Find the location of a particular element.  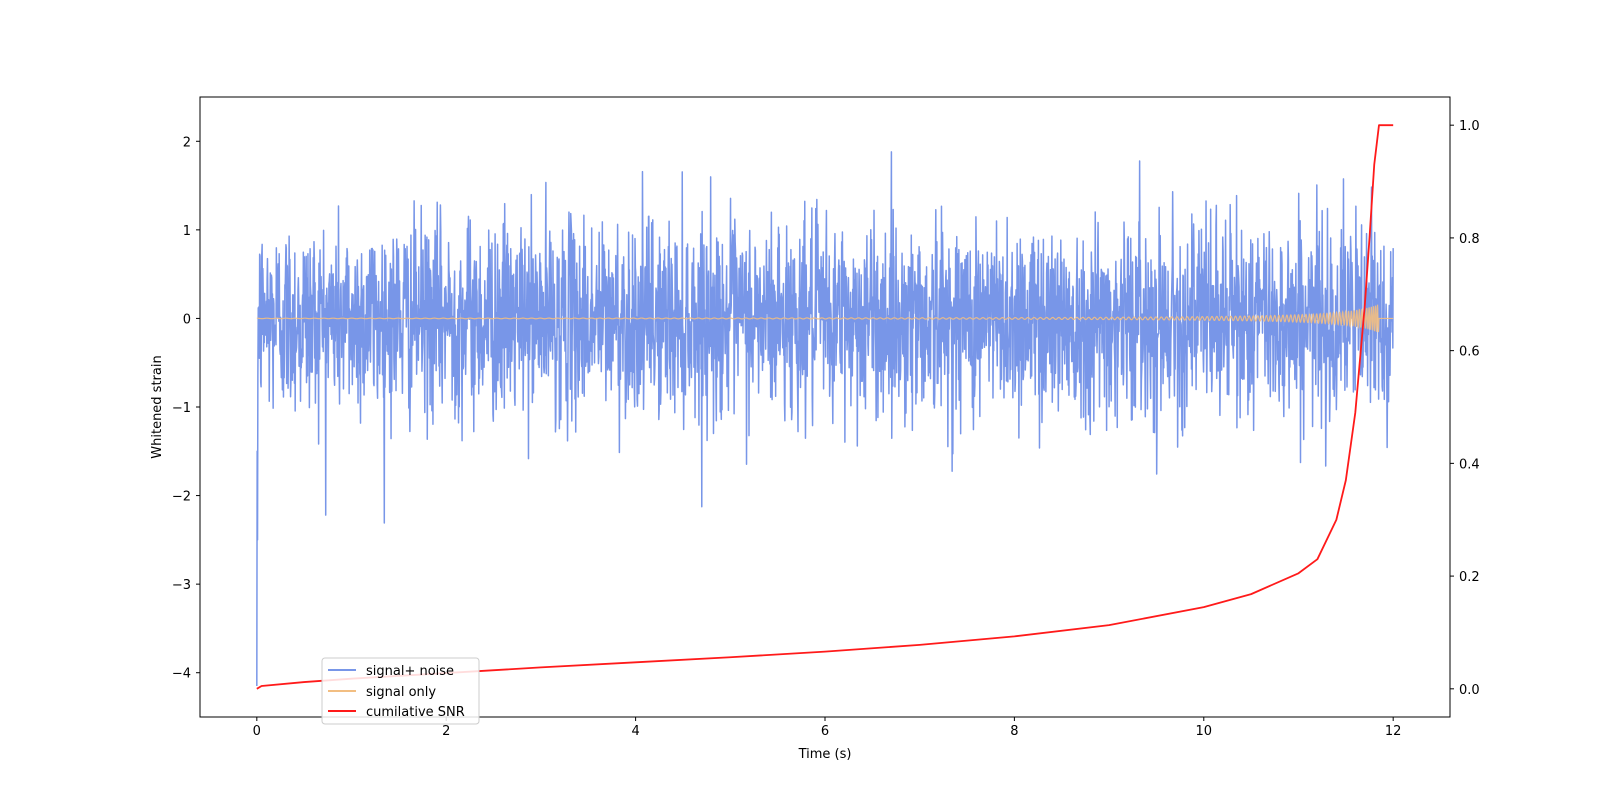

y-tick-label: −4 is located at coordinates (181, 674).